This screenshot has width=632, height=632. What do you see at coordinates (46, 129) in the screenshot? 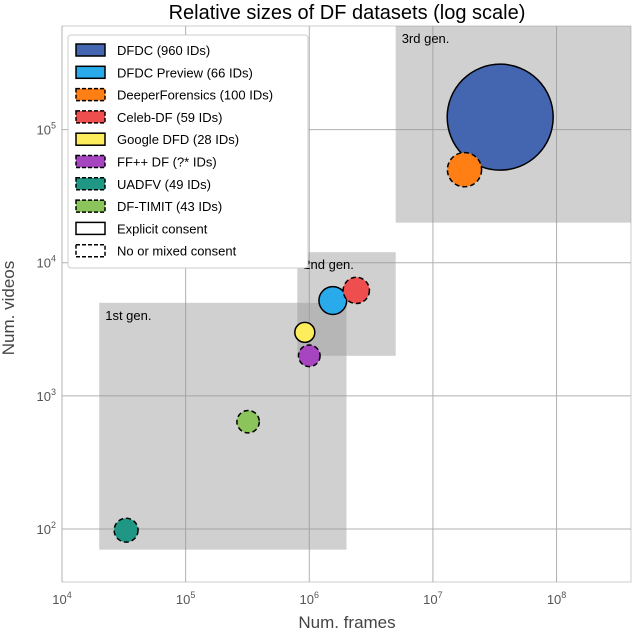
I see `y-tick-label: 10⁵` at bounding box center [46, 129].